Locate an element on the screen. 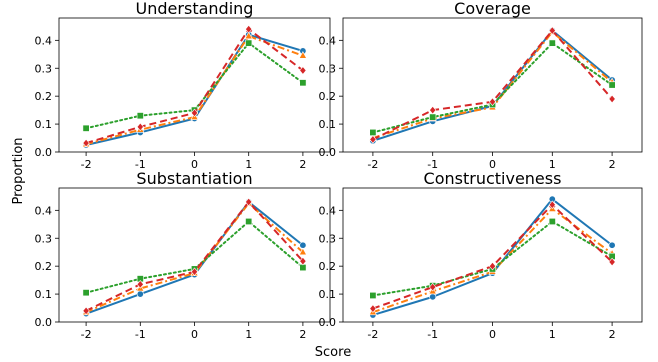 The height and width of the screenshot is (362, 658). panel-title: Constructiveness is located at coordinates (493, 178).